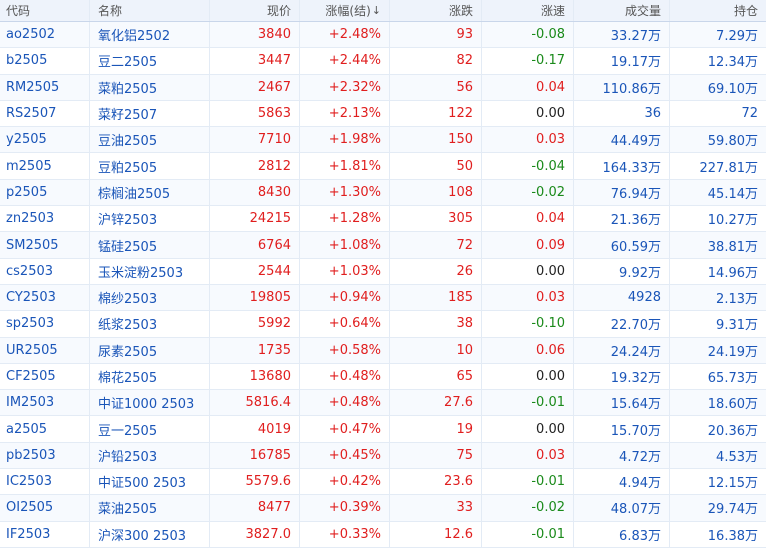 This screenshot has height=548, width=766. What do you see at coordinates (436, 534) in the screenshot?
I see `cell-change: 12.6` at bounding box center [436, 534].